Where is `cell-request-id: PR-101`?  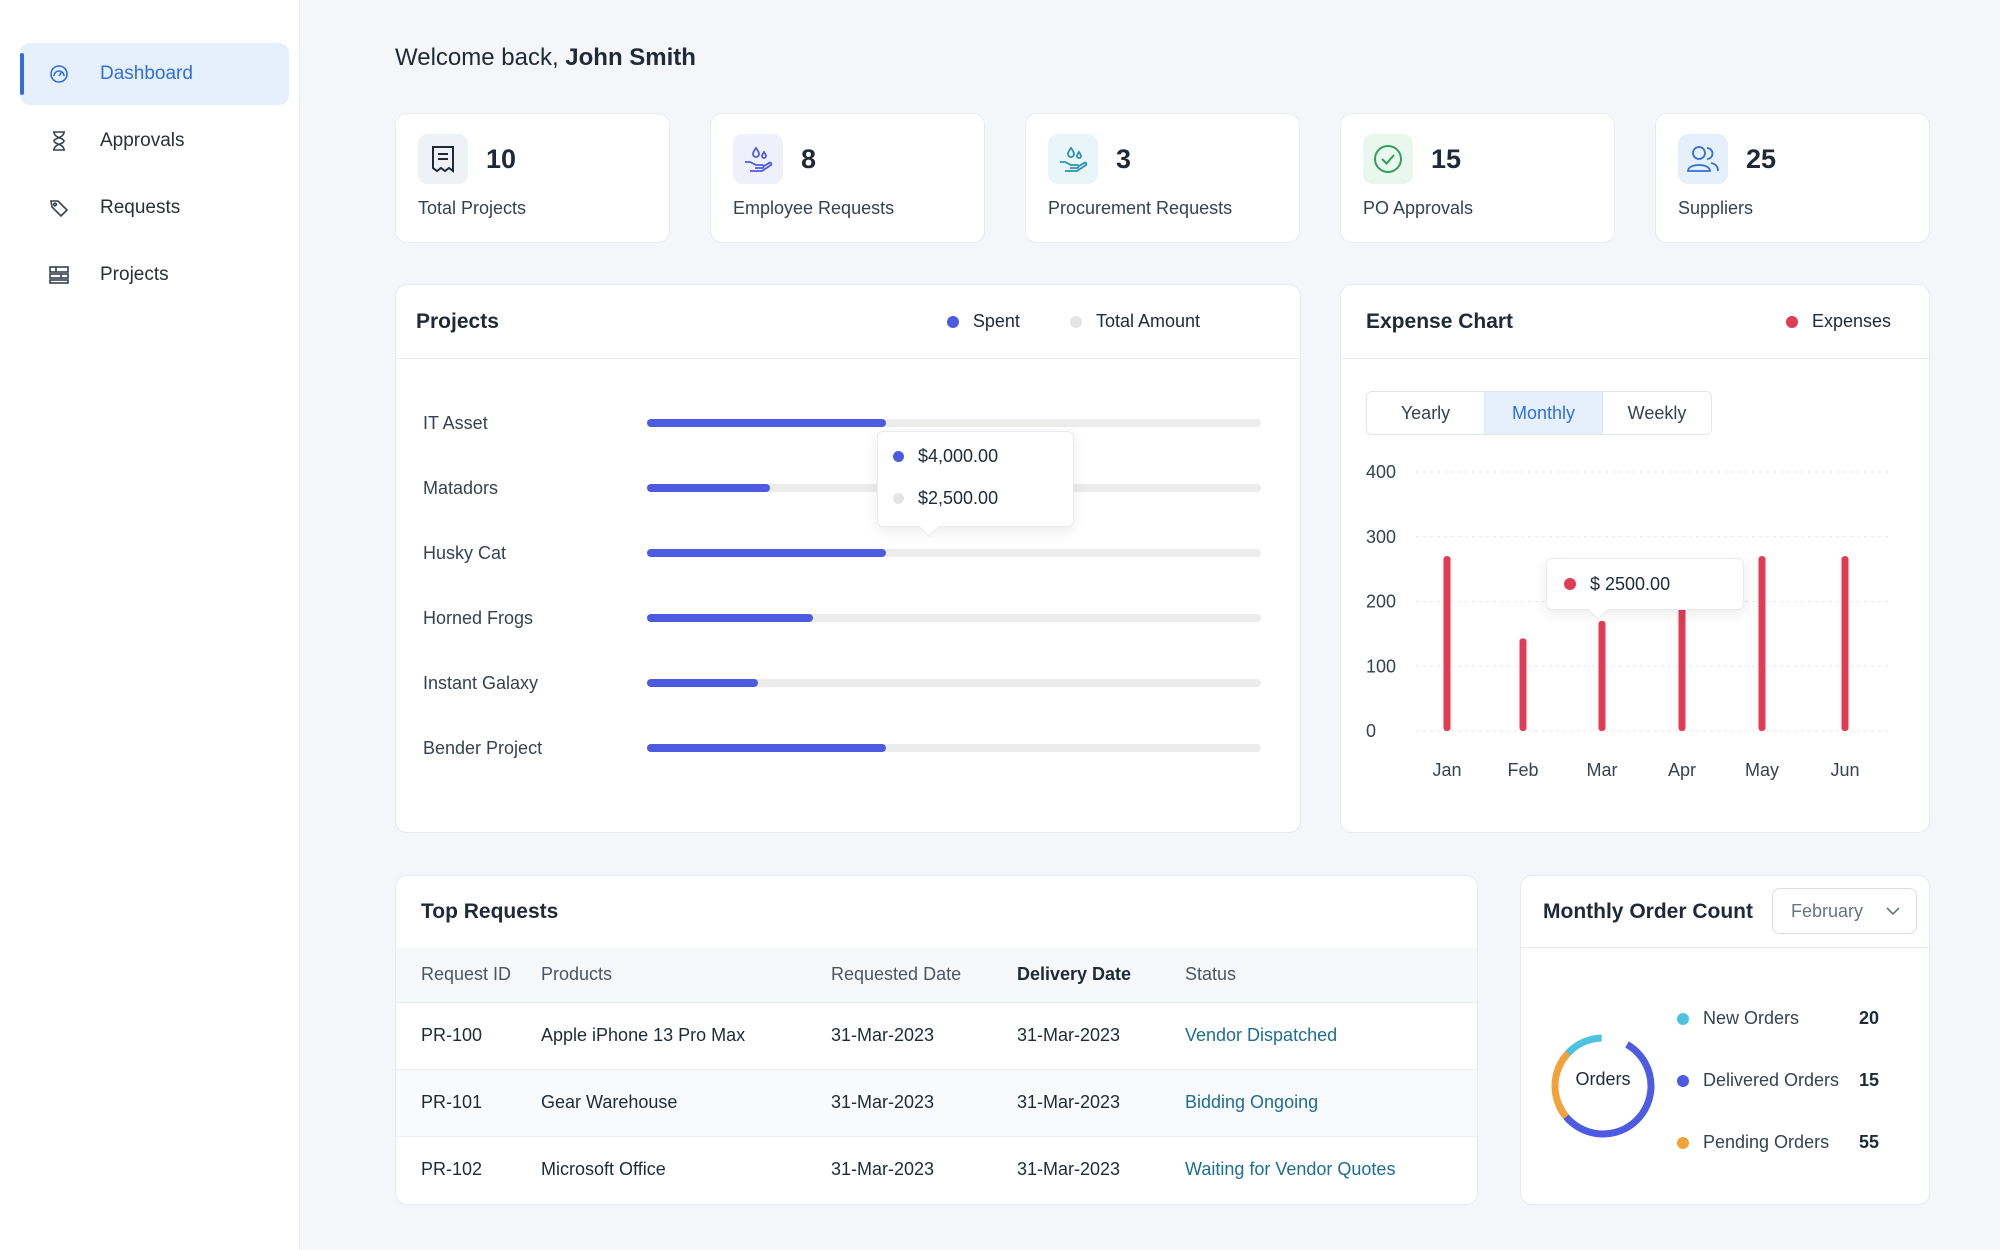 cell-request-id: PR-101 is located at coordinates (468, 1103).